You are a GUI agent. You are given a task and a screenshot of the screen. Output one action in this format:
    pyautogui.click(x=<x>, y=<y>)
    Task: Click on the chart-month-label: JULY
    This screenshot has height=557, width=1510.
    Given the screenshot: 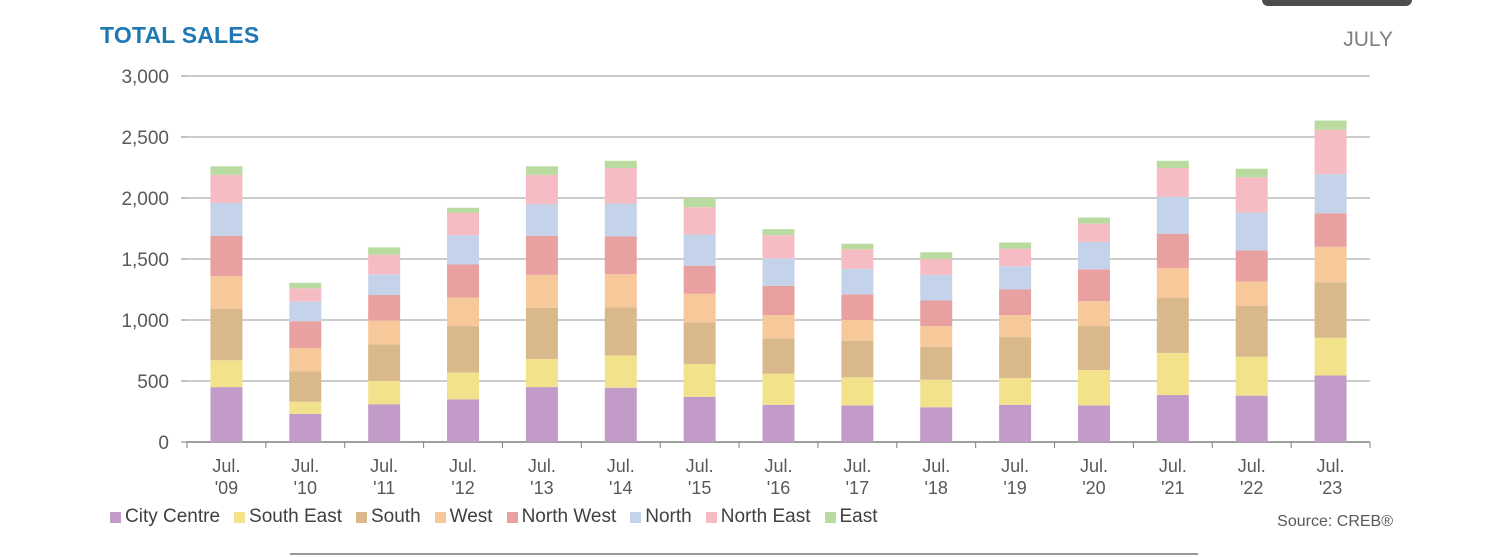 What is the action you would take?
    pyautogui.click(x=1368, y=39)
    